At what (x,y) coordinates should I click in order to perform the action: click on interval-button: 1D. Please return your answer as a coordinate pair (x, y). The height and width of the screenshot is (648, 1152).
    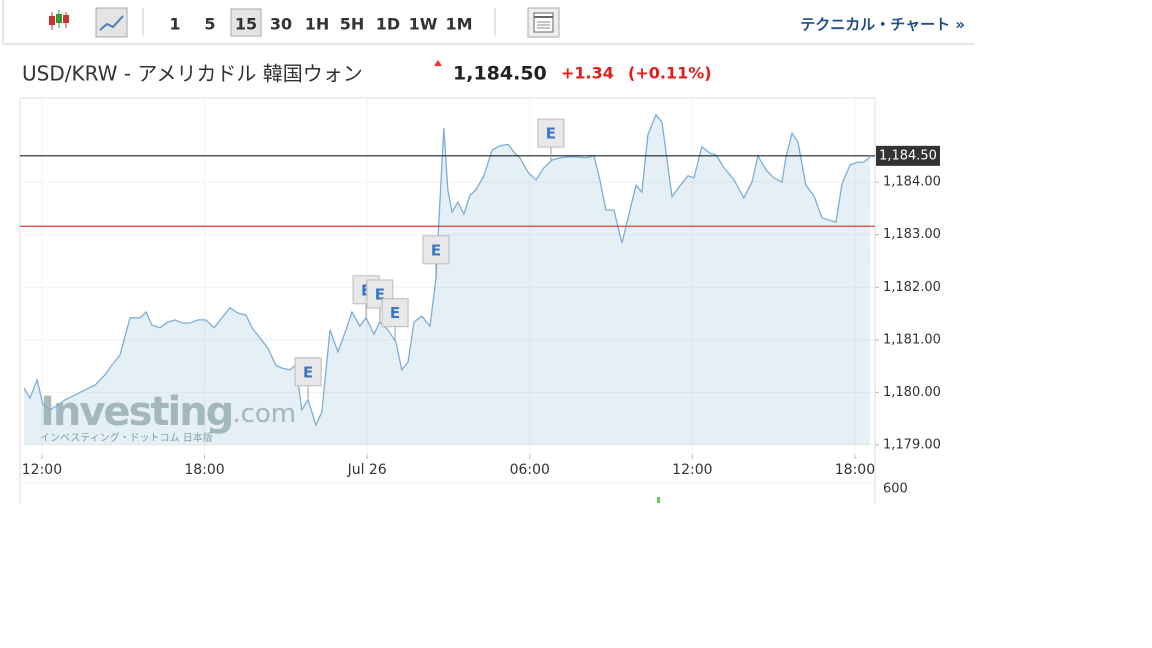
    Looking at the image, I should click on (388, 24).